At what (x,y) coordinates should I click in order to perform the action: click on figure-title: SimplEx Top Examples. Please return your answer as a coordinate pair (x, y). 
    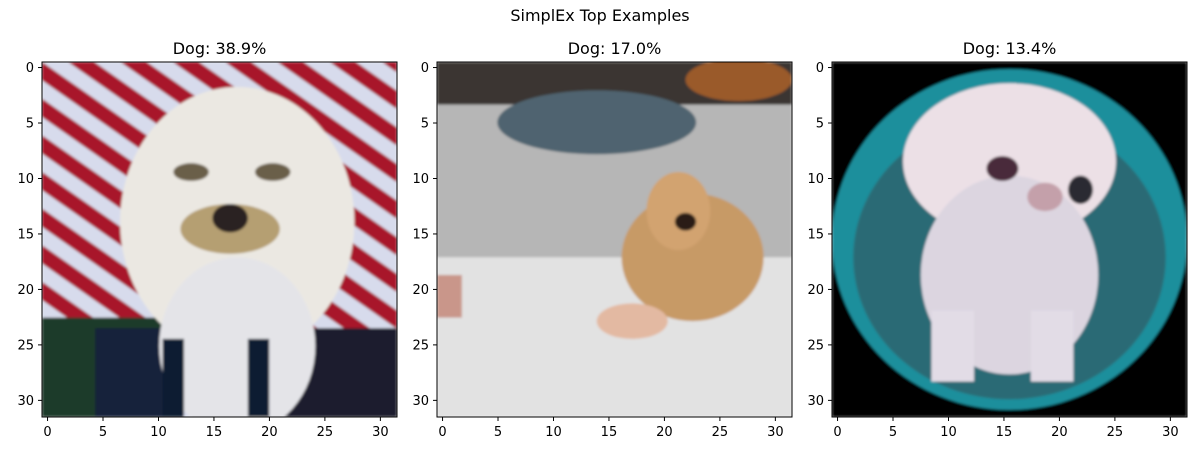
    Looking at the image, I should click on (600, 15).